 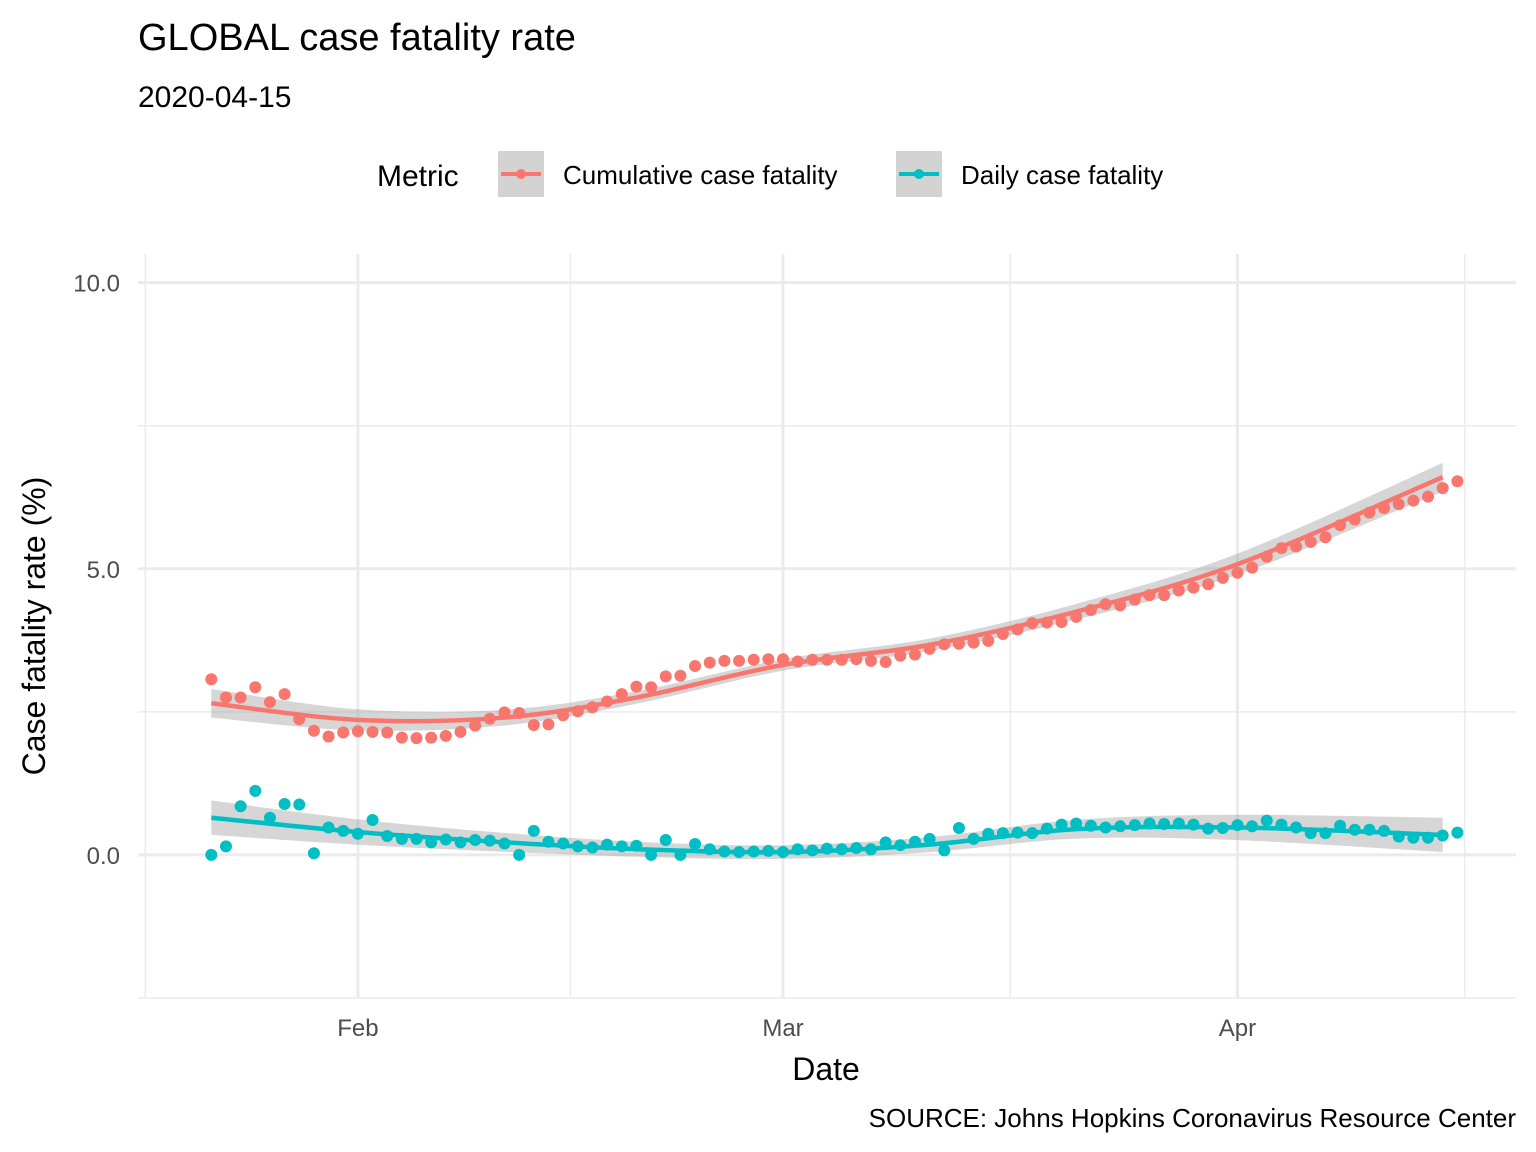 What do you see at coordinates (919, 174) in the screenshot?
I see `legend-point-daily` at bounding box center [919, 174].